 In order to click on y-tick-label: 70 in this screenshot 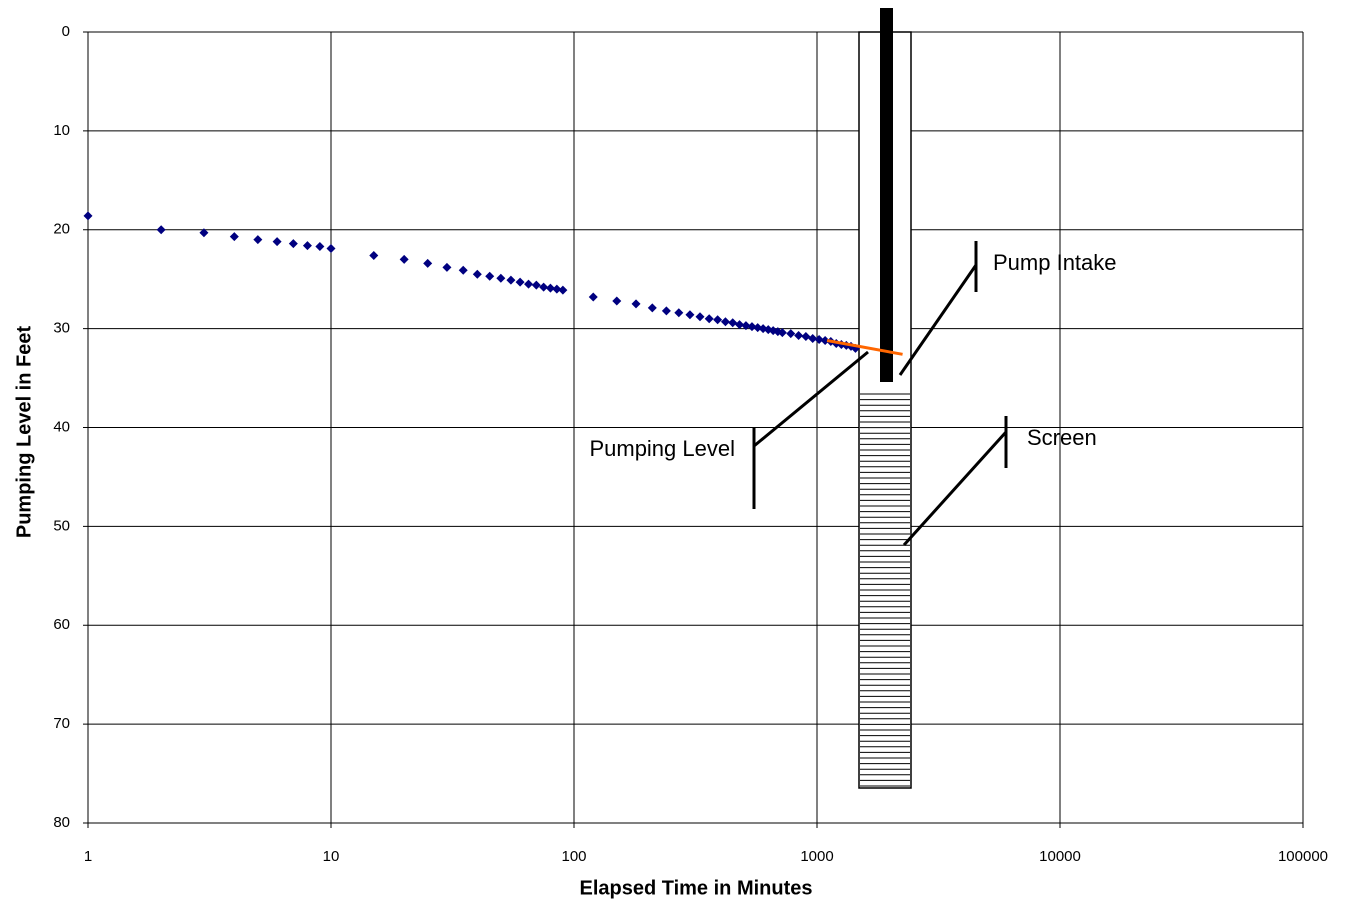, I will do `click(61, 723)`.